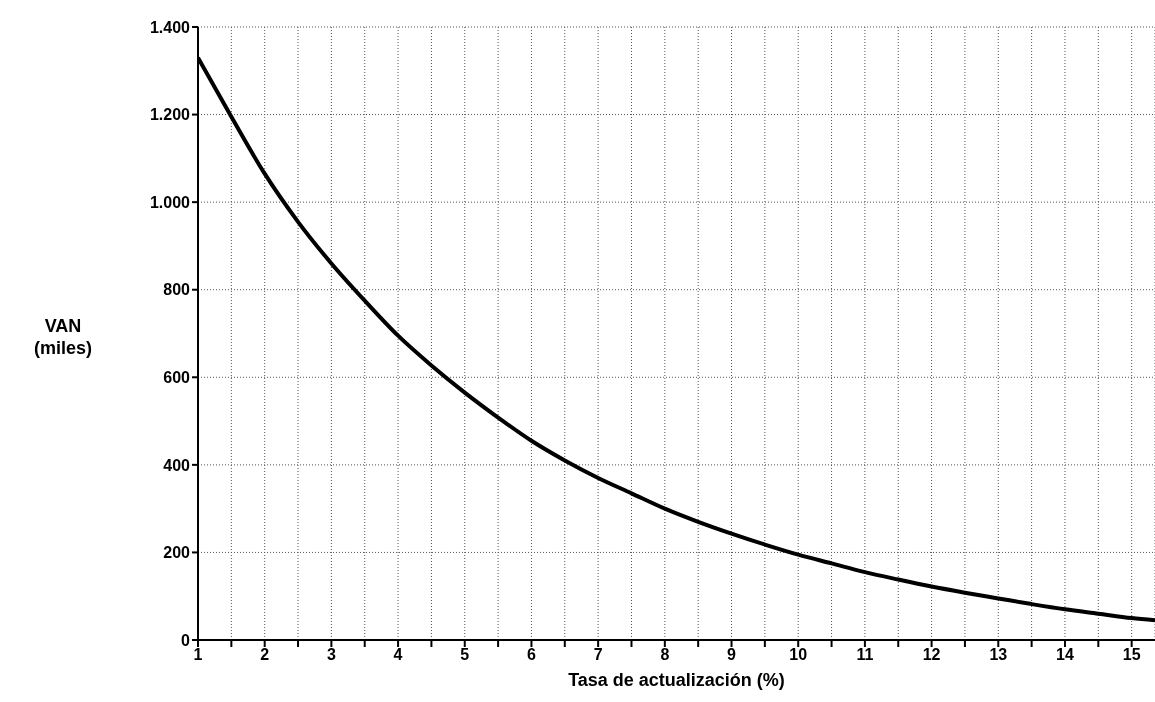  I want to click on y-tick-label: 600, so click(177, 377).